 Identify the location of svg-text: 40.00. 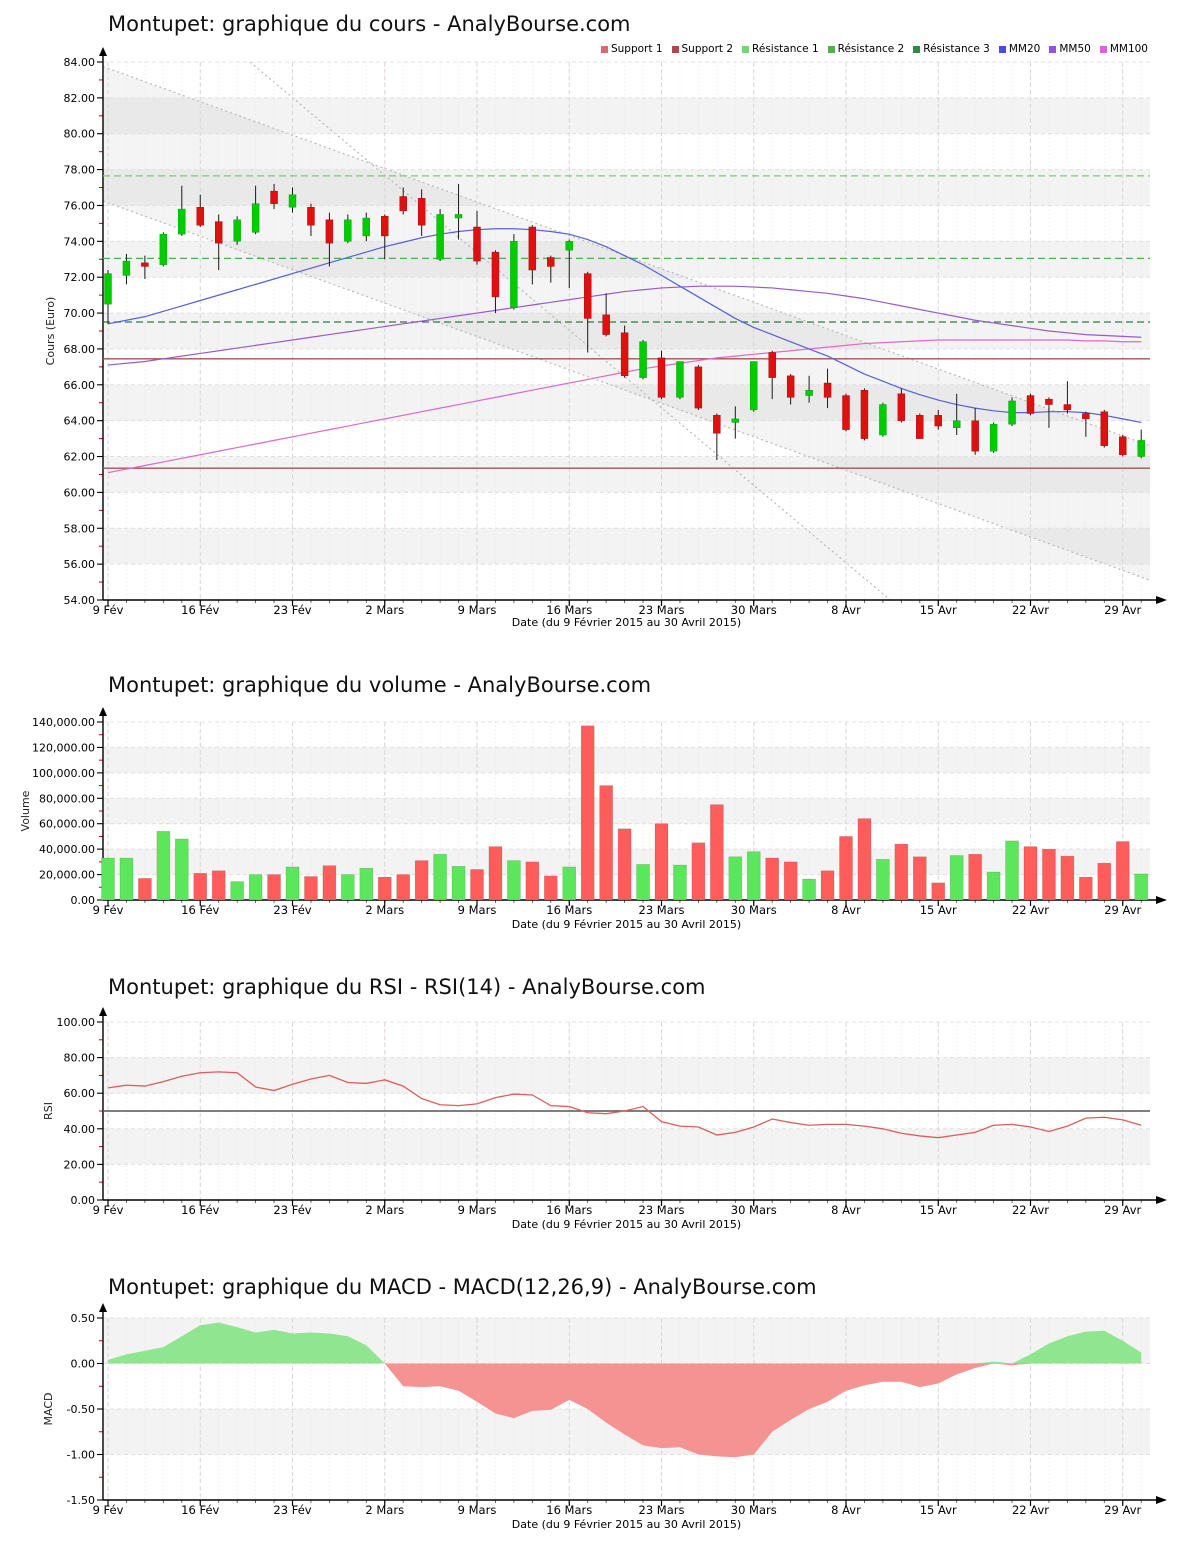
(80, 1129).